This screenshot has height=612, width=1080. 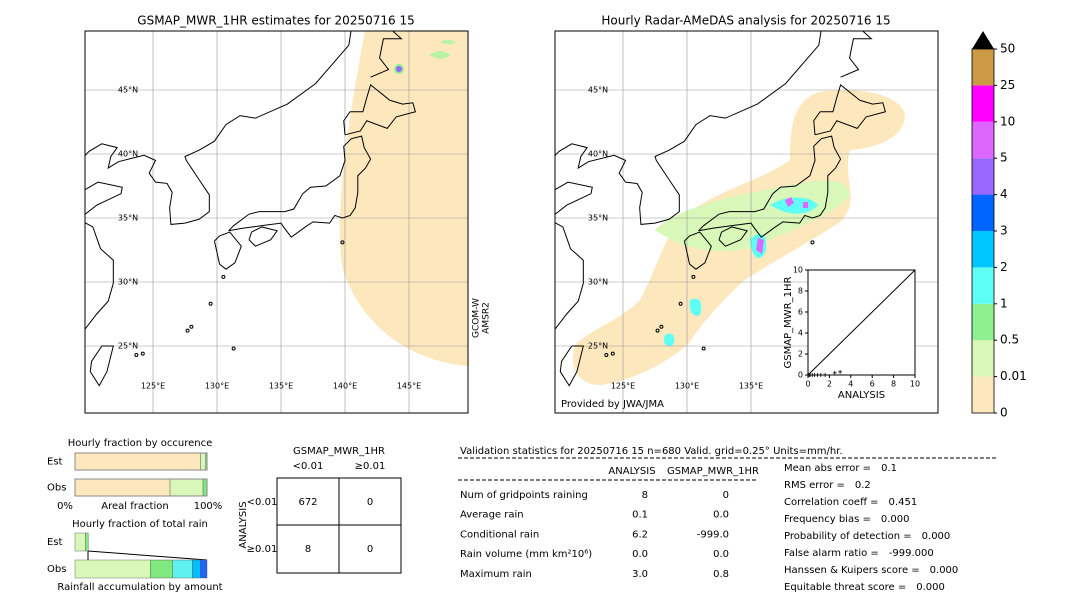 I want to click on y-tick-label: 8, so click(x=800, y=291).